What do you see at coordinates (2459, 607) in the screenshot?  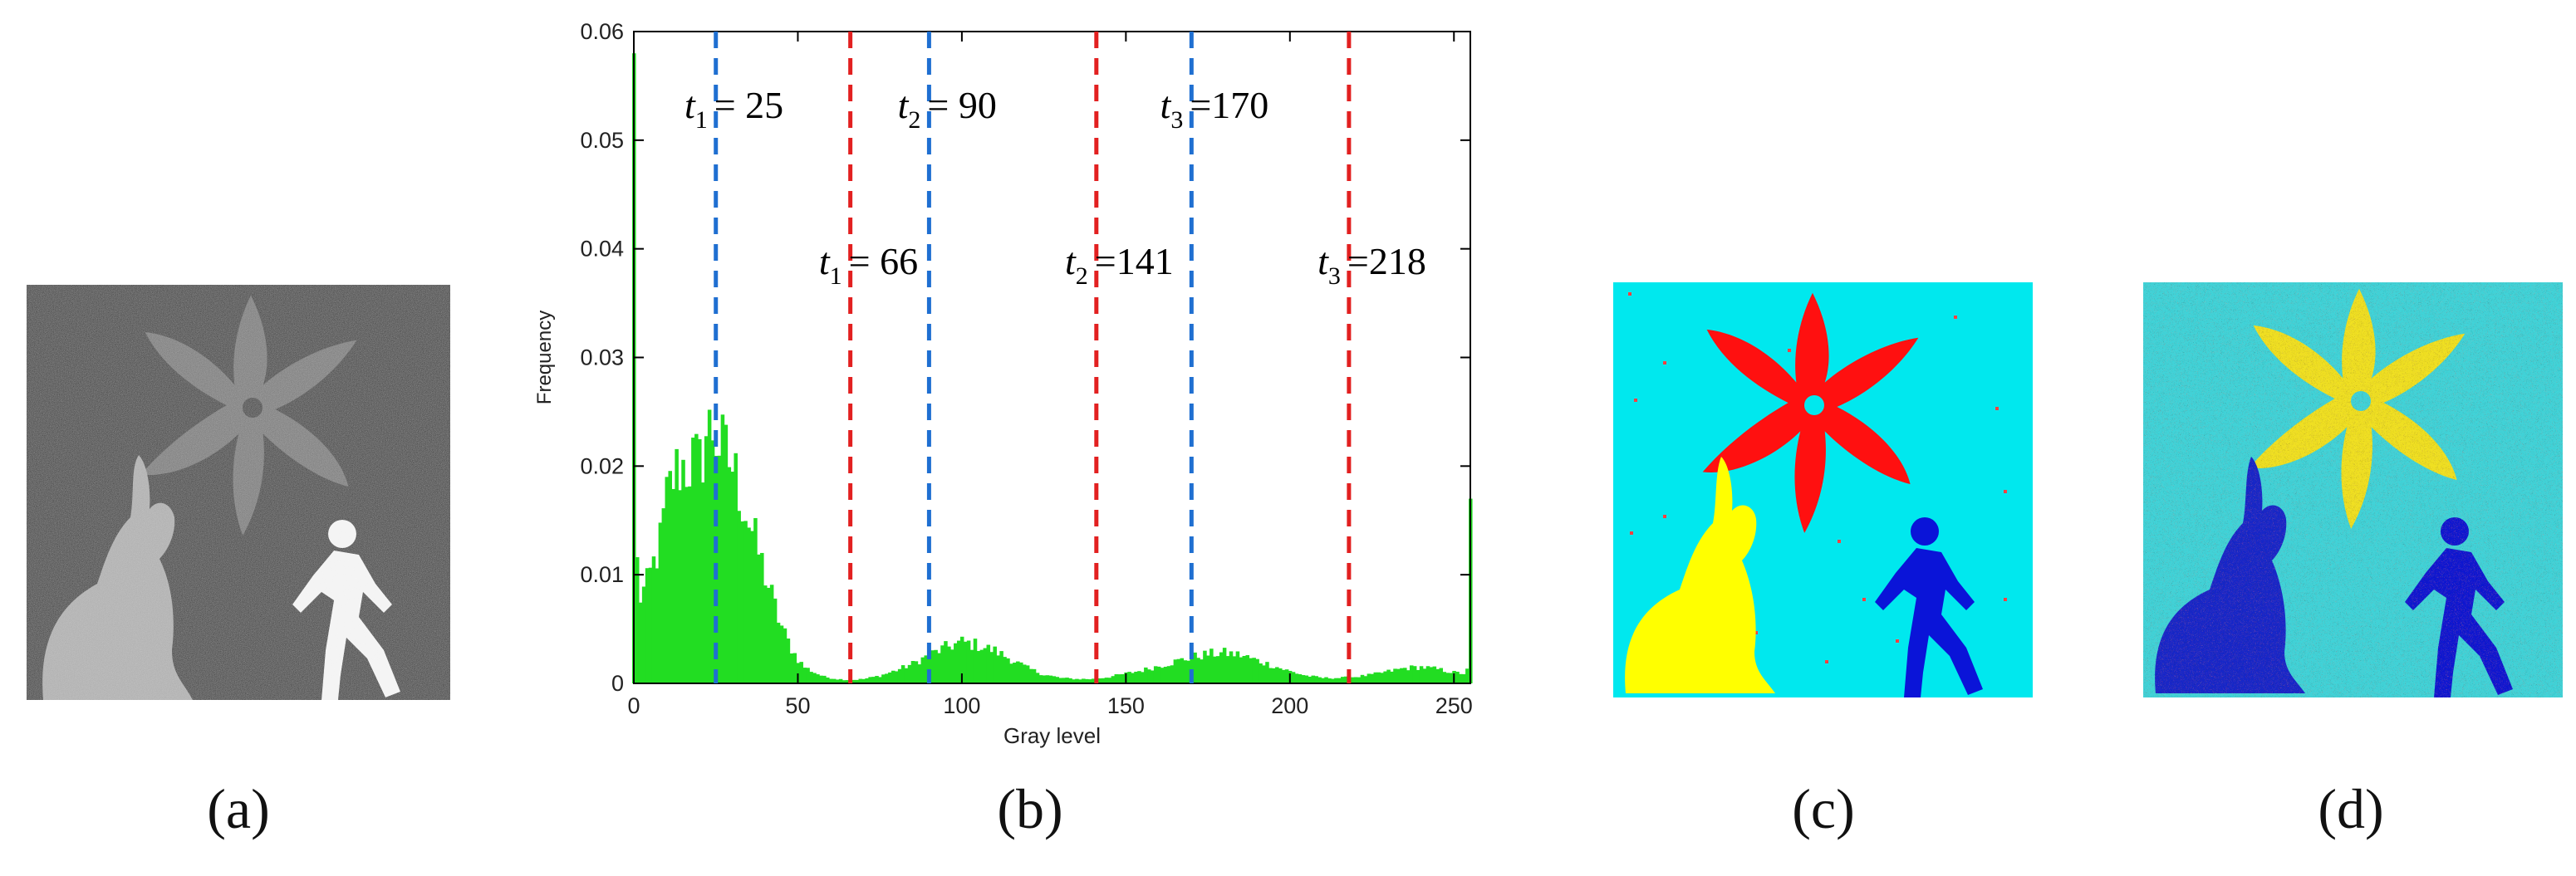 I see `person-segment-noisy` at bounding box center [2459, 607].